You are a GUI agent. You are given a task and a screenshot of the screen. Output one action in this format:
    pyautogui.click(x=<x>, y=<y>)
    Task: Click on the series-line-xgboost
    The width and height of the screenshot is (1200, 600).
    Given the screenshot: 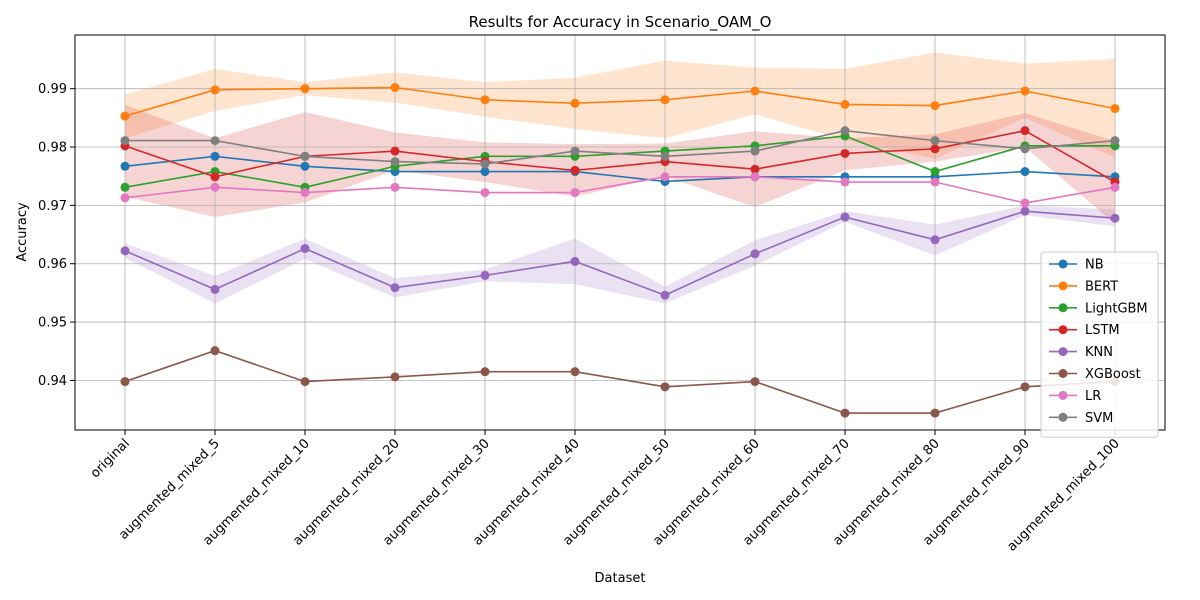 What is the action you would take?
    pyautogui.click(x=620, y=381)
    